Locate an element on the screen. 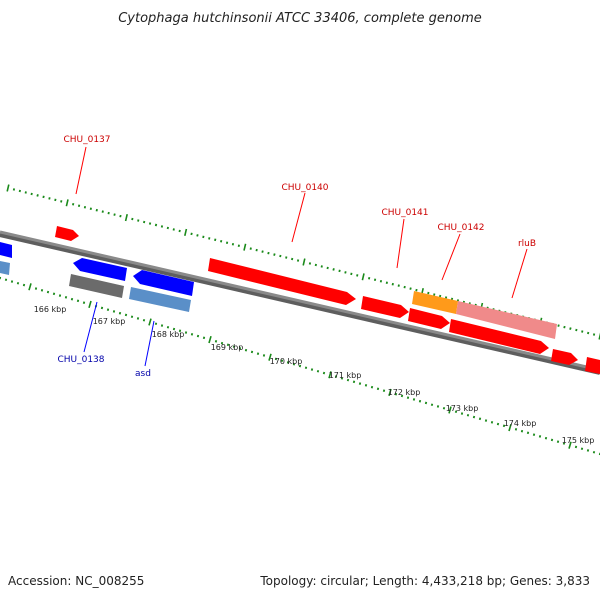  gene-rna-block is located at coordinates (160, 299).